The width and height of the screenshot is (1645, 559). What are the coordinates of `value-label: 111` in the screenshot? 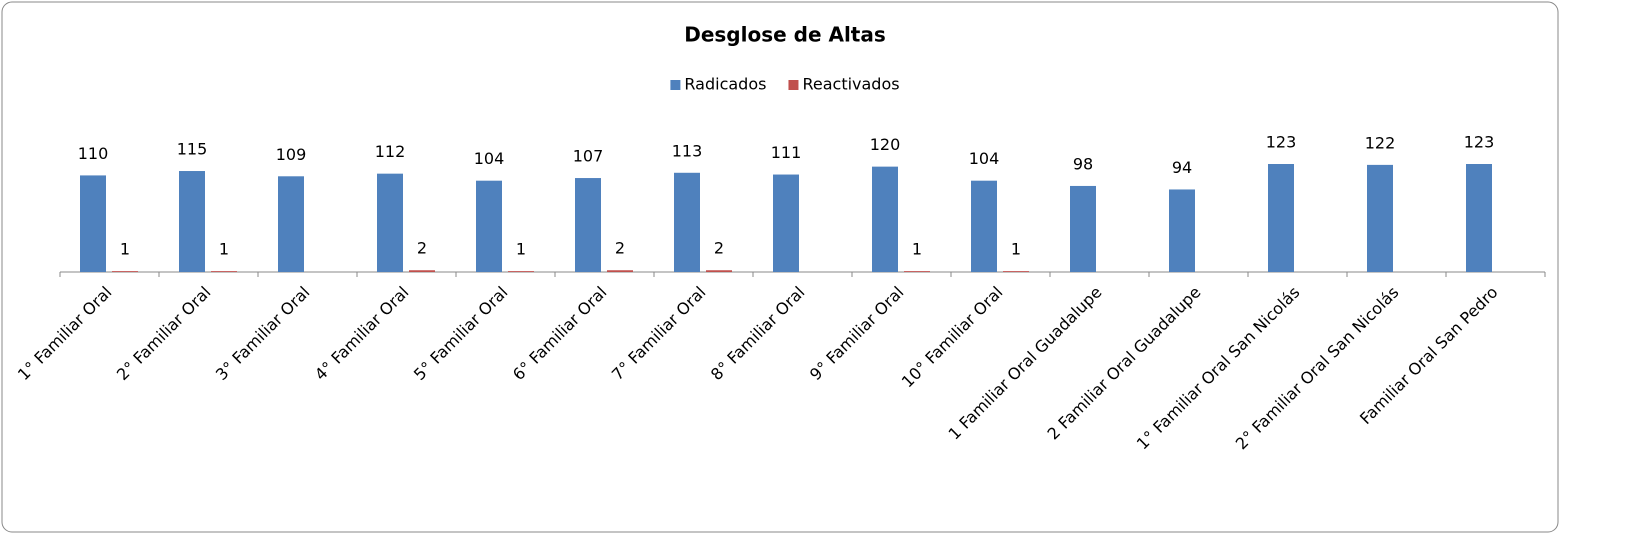 It's located at (786, 152).